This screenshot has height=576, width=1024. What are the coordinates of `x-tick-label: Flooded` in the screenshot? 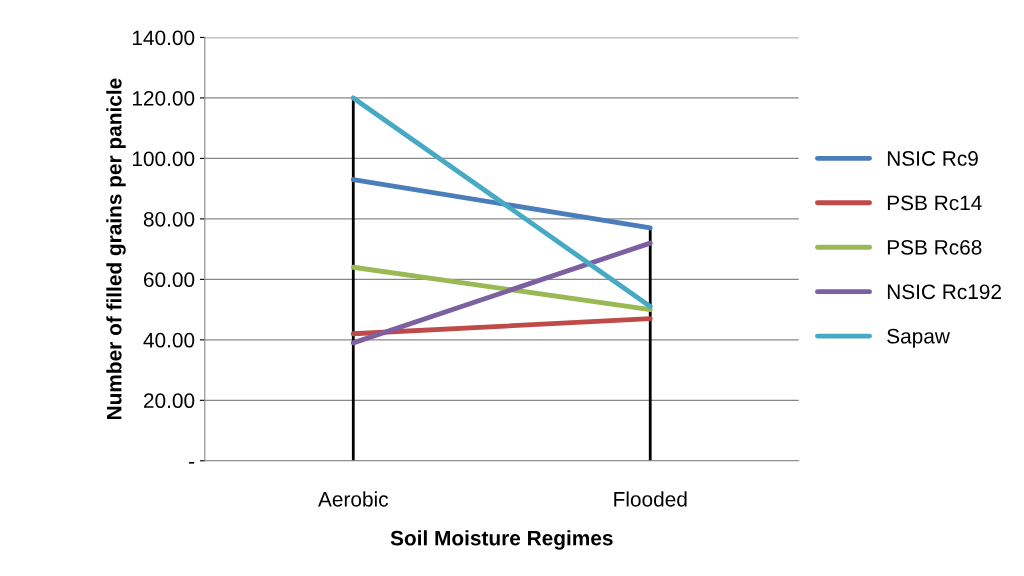 It's located at (650, 499).